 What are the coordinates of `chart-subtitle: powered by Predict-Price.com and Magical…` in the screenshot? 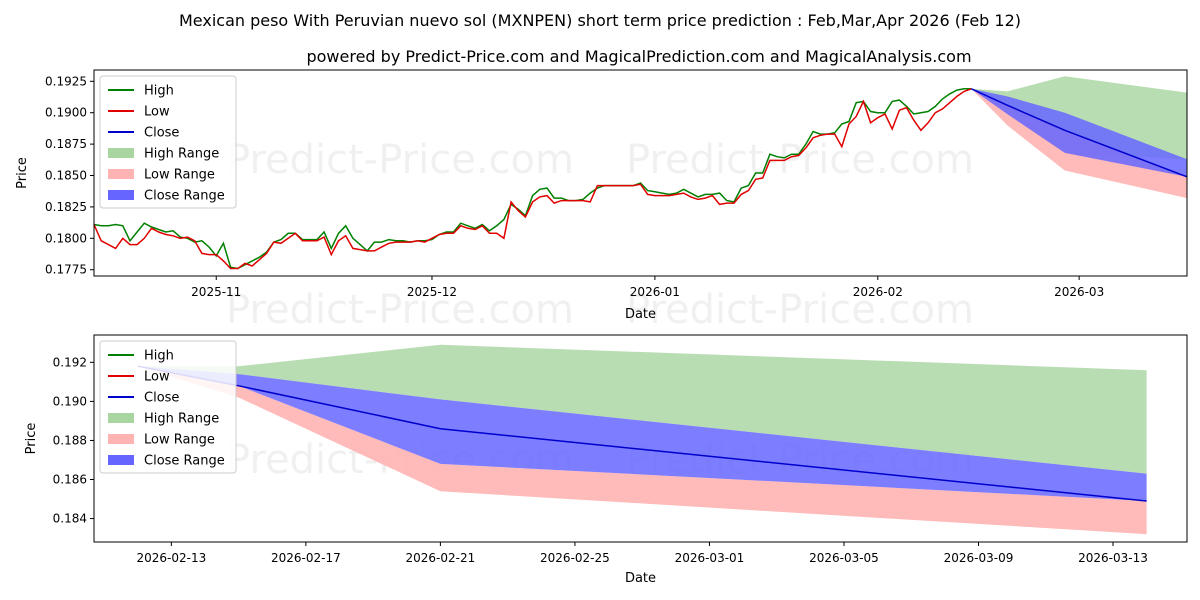 It's located at (638, 56).